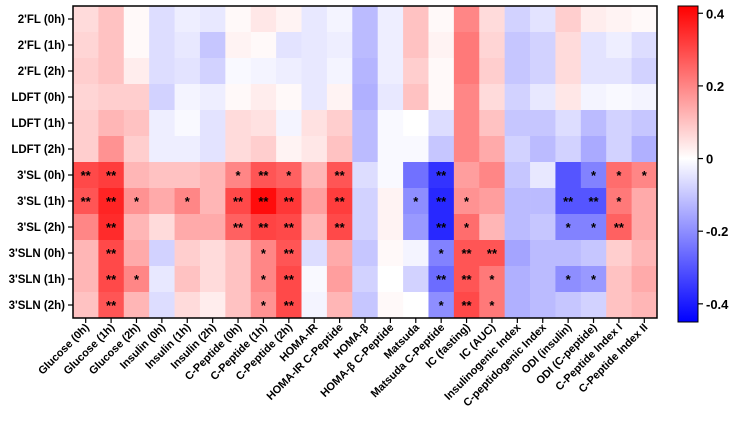 The image size is (734, 436). Describe the element at coordinates (709, 159) in the screenshot. I see `colorbar-tick-label: 0` at that location.